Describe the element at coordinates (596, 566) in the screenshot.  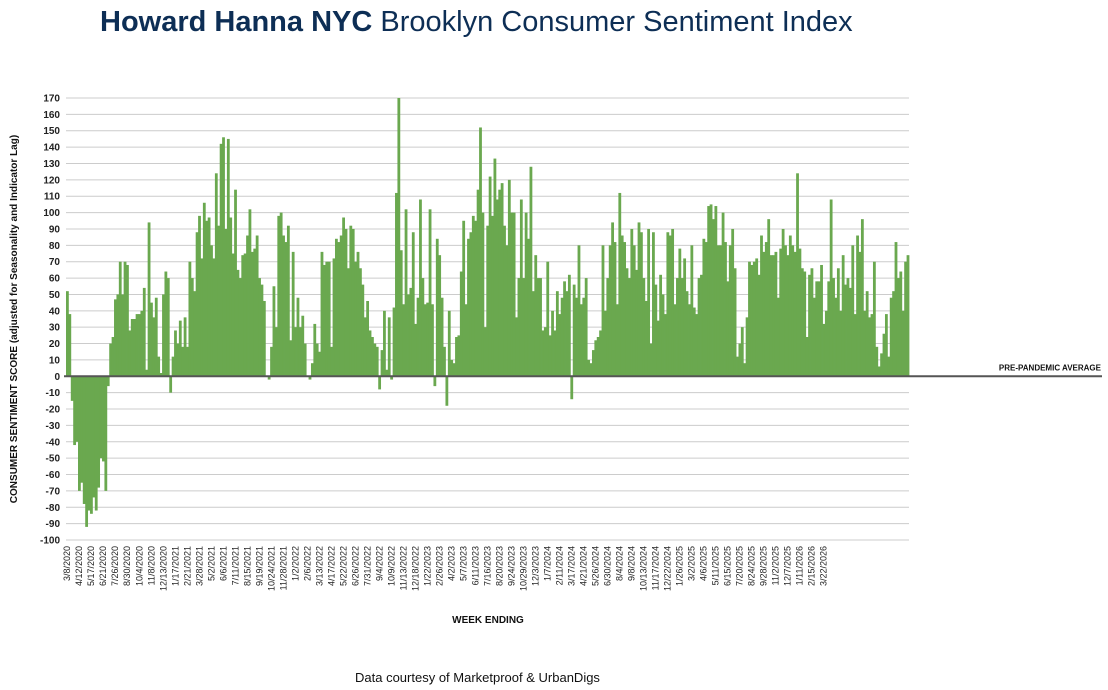
I see `x-tick-label: 5/26/2024` at that location.